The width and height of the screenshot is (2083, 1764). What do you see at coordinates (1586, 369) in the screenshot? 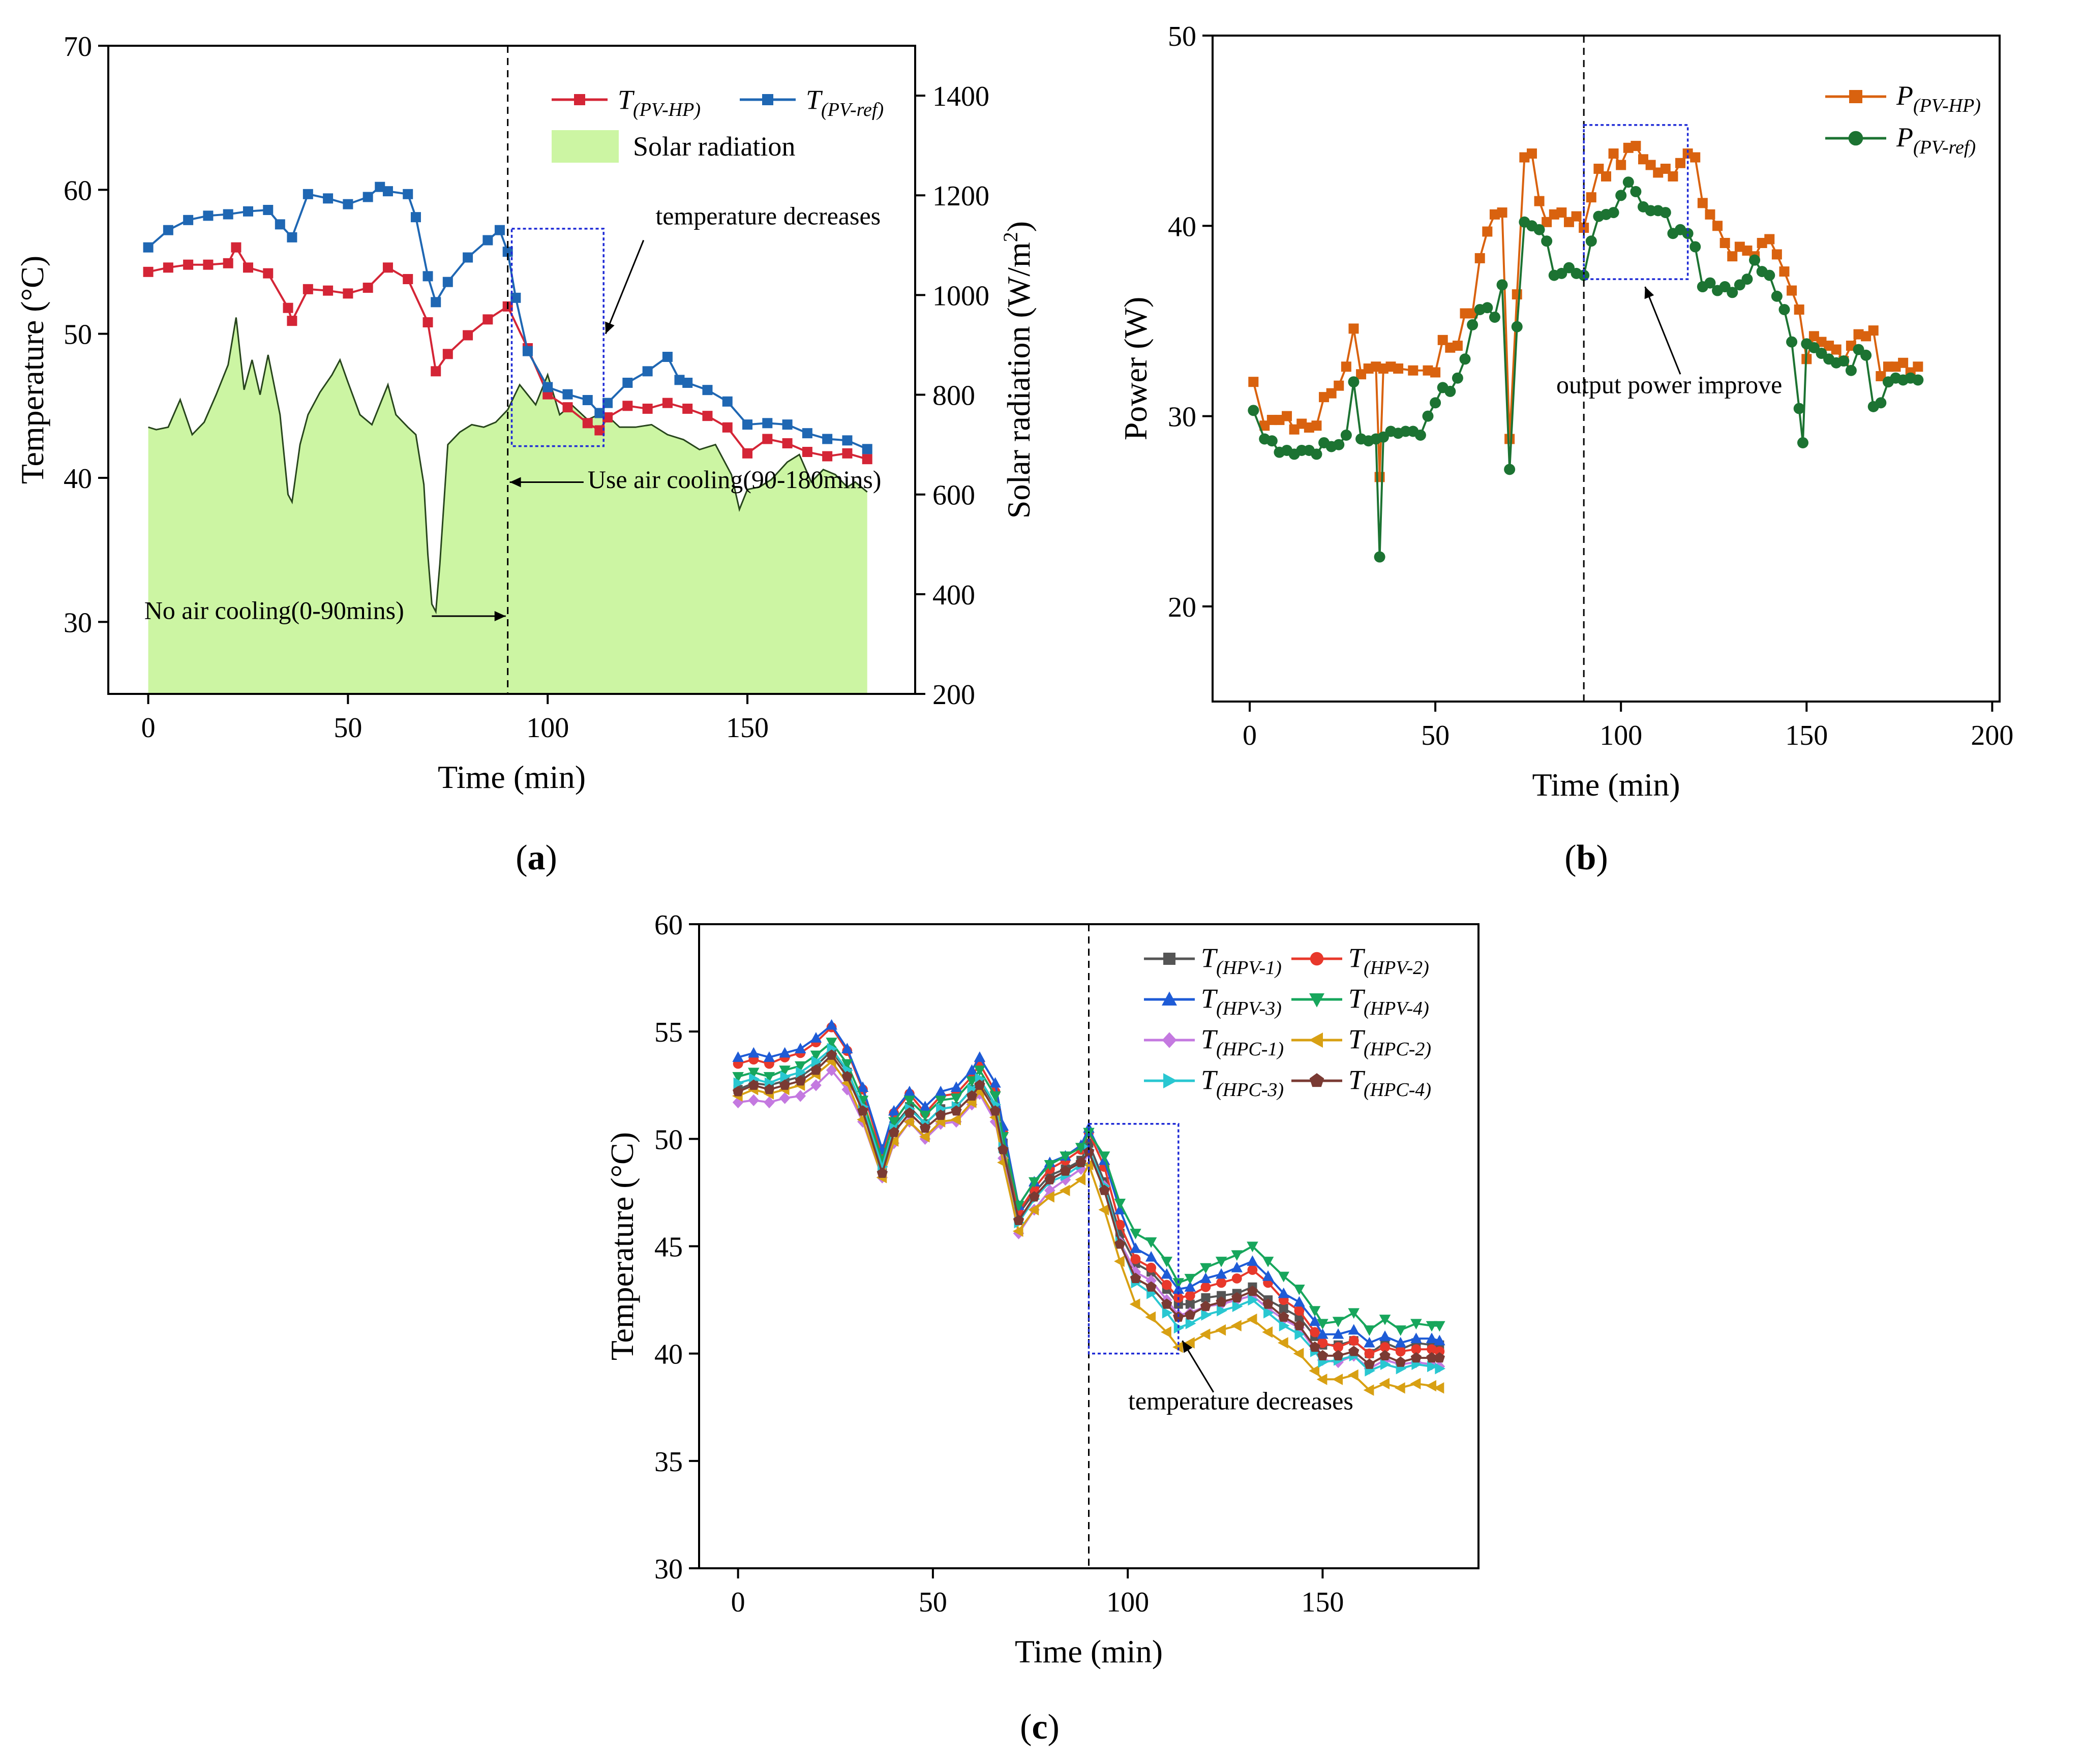
I see `series-P_(PV-ref)` at bounding box center [1586, 369].